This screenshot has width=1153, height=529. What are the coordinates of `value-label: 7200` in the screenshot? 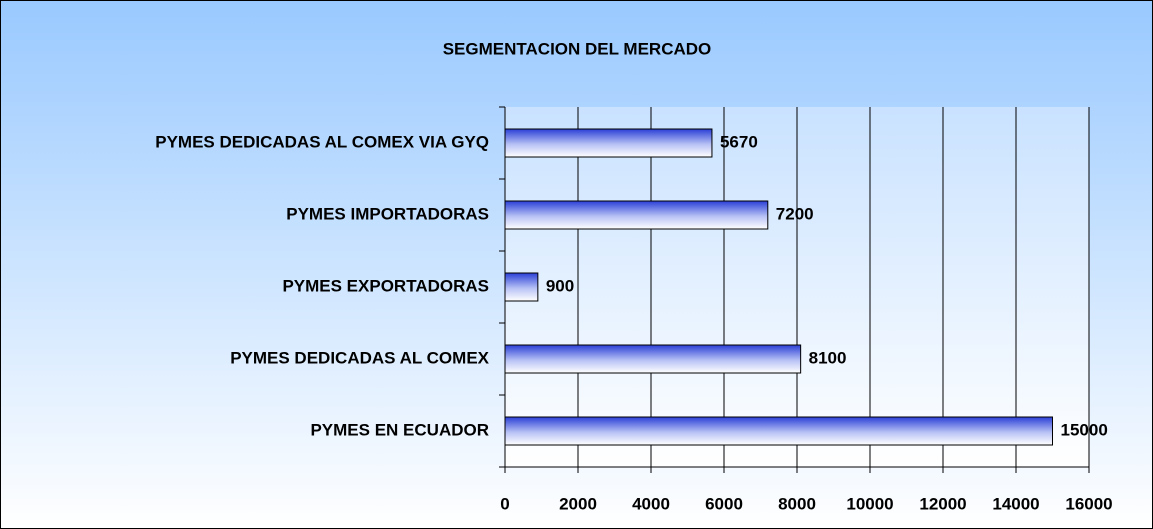 It's located at (795, 213).